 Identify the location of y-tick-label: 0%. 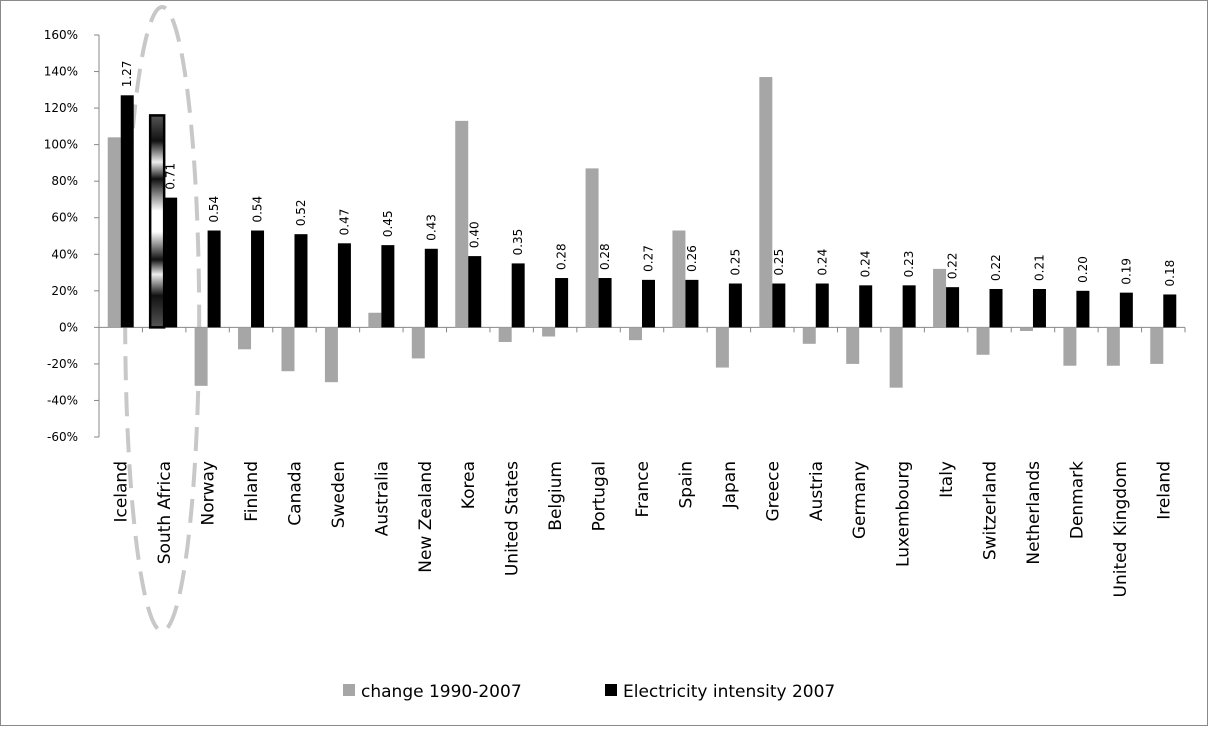
(68, 327).